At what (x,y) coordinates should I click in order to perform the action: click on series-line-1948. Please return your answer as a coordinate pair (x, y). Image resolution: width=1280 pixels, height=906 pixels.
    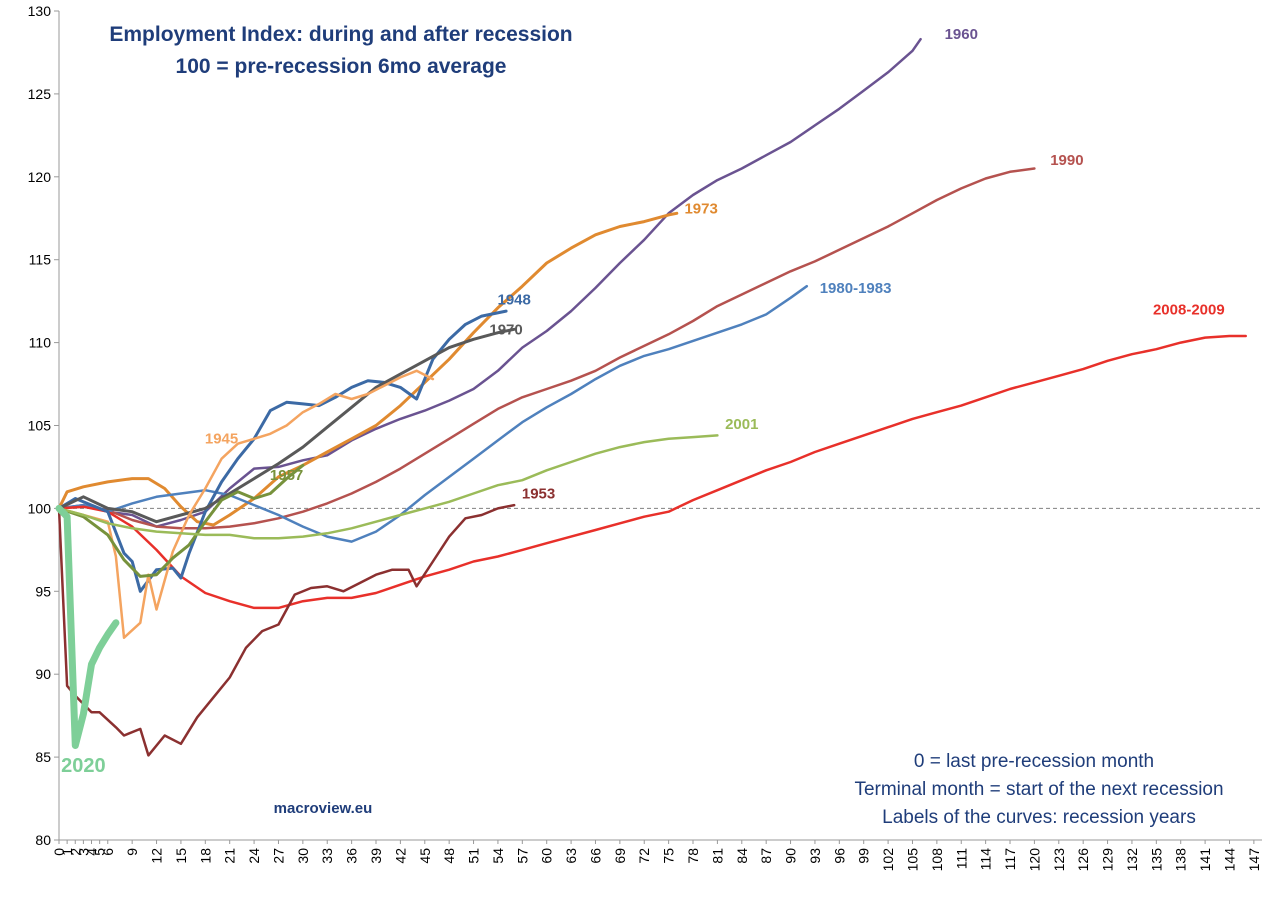
    Looking at the image, I should click on (282, 451).